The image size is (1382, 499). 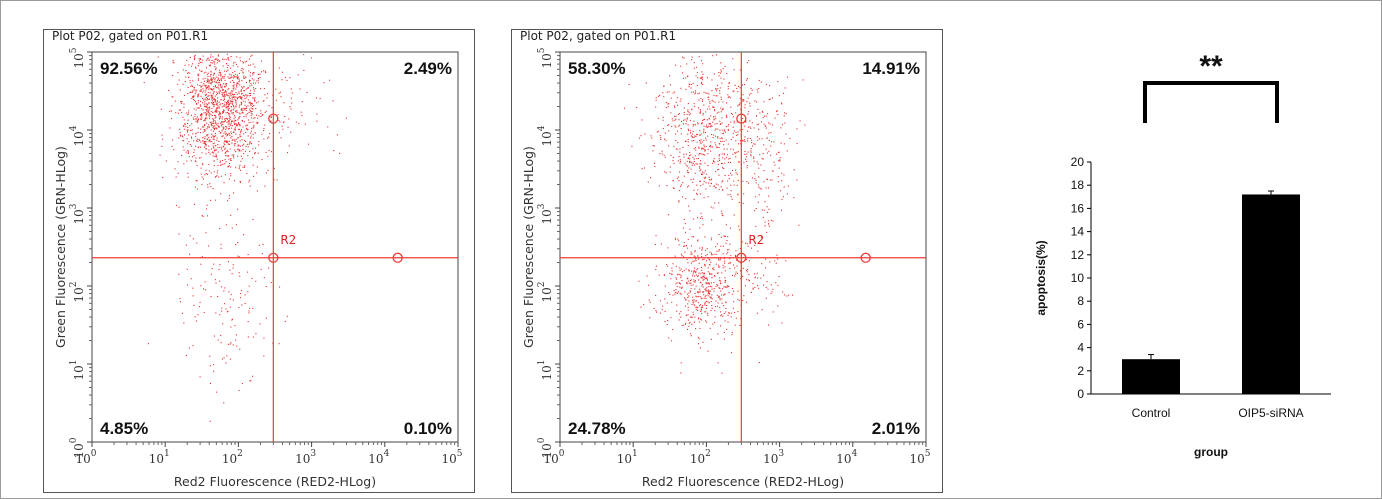 What do you see at coordinates (1080, 394) in the screenshot?
I see `bar-y-tick-label: 0` at bounding box center [1080, 394].